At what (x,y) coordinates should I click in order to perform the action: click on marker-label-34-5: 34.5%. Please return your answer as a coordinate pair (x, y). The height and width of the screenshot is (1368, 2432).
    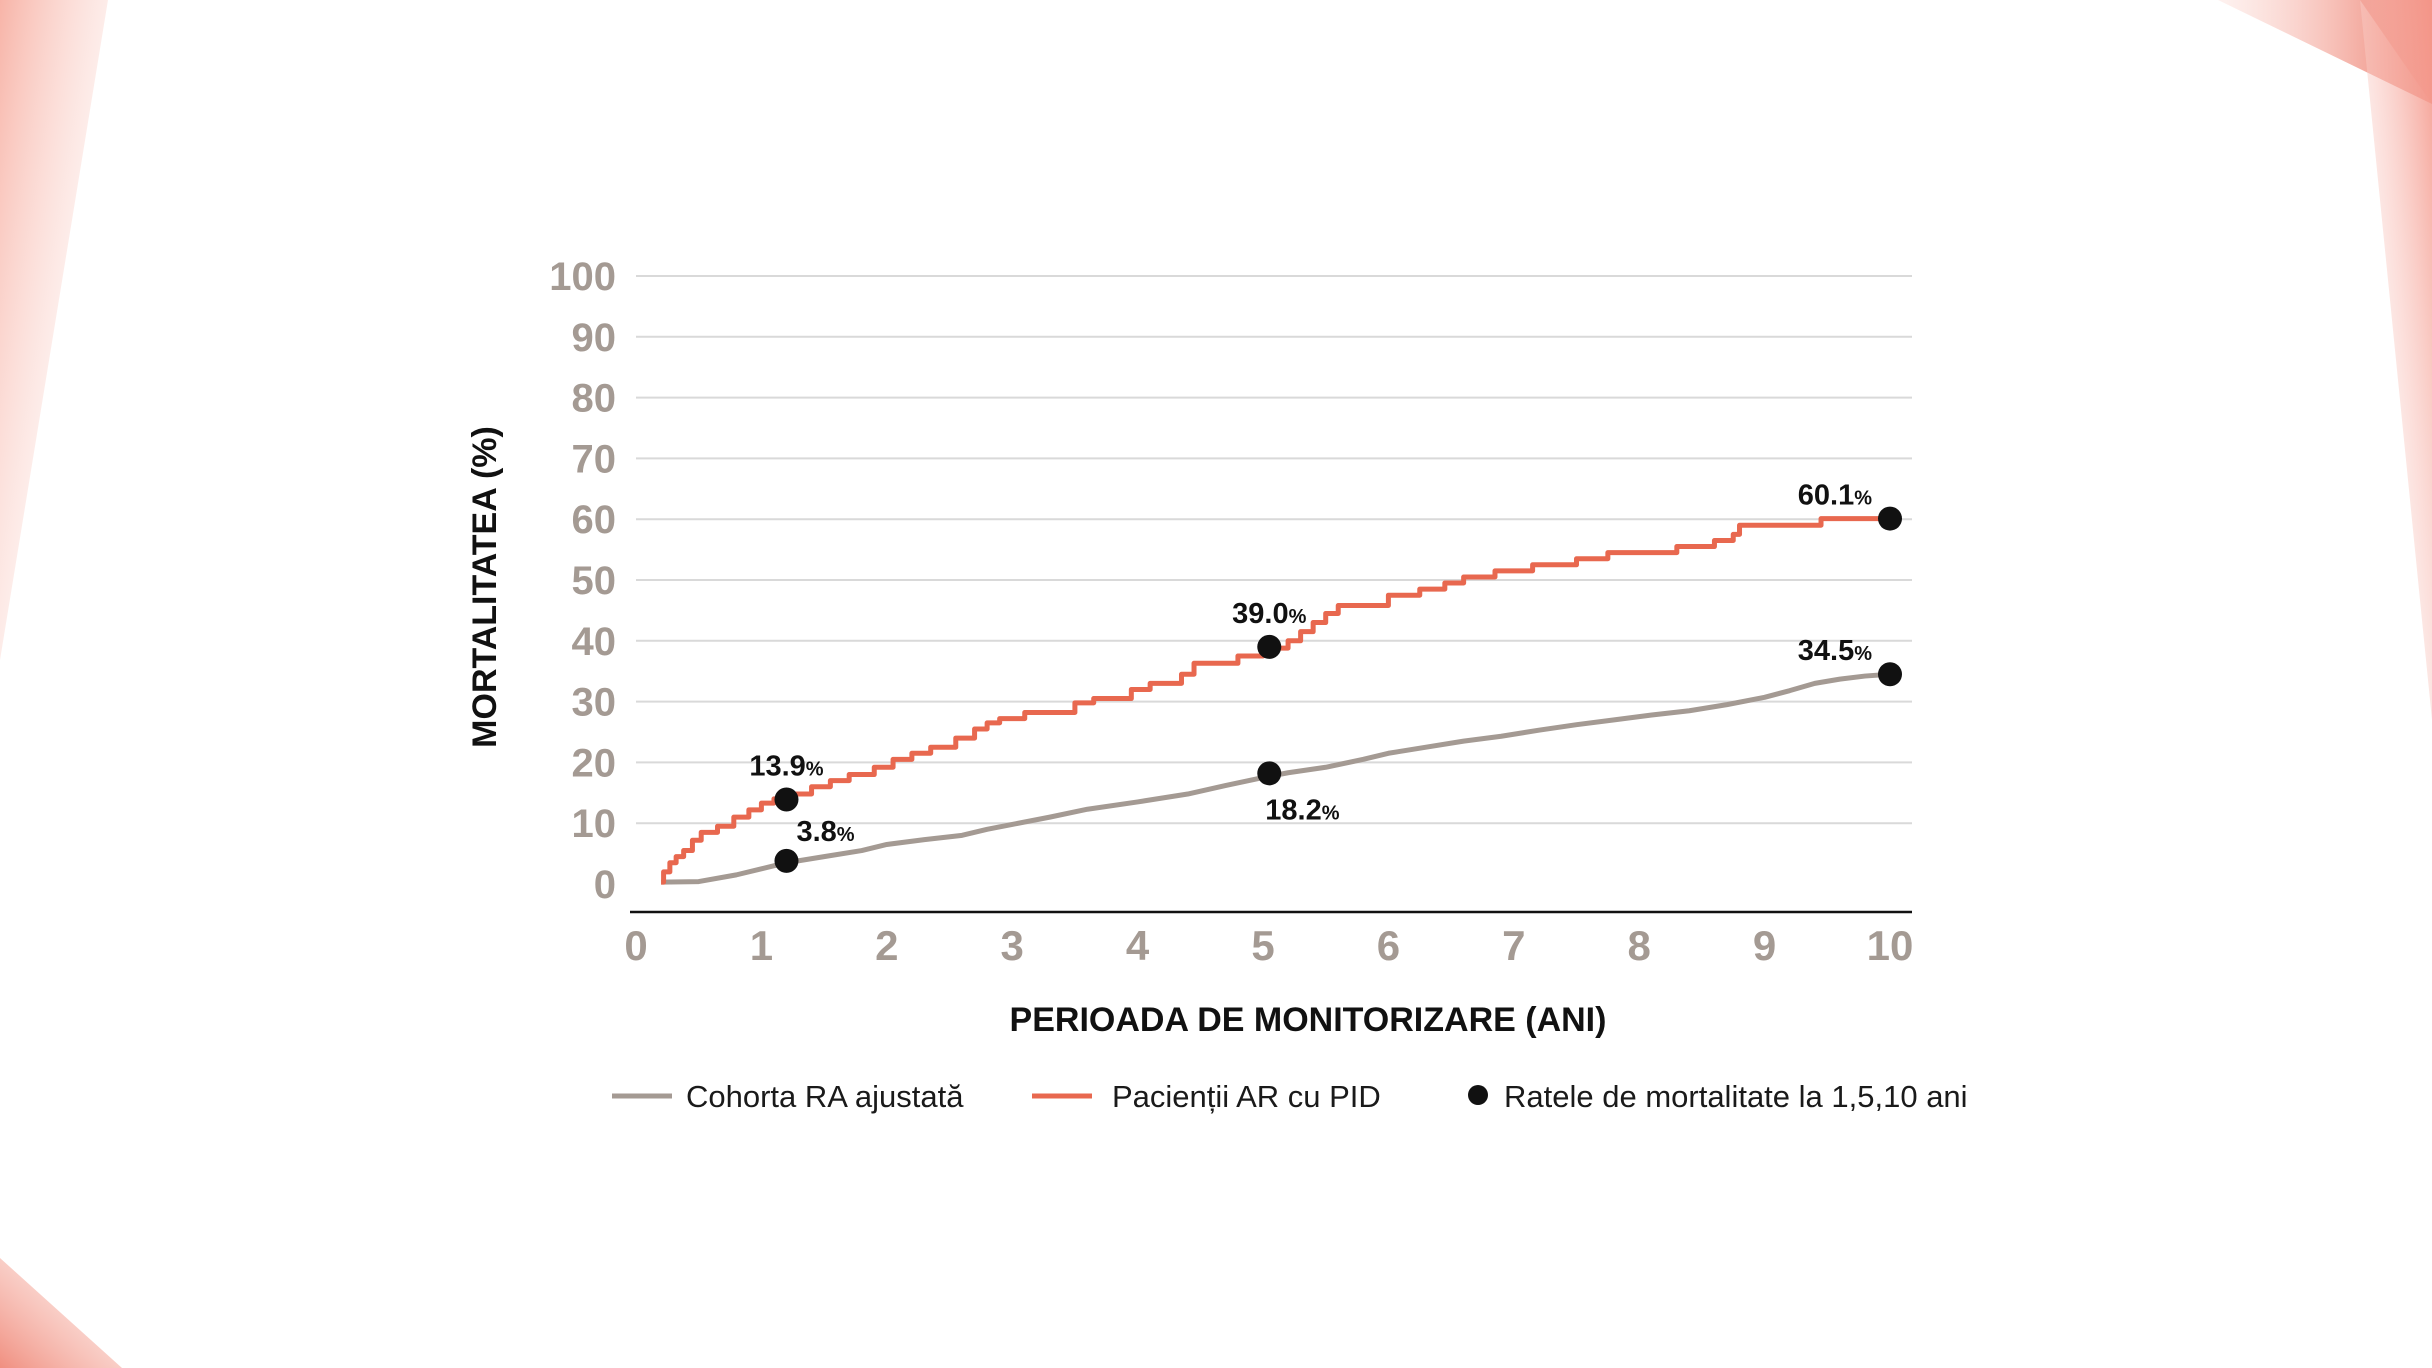
    Looking at the image, I should click on (1835, 651).